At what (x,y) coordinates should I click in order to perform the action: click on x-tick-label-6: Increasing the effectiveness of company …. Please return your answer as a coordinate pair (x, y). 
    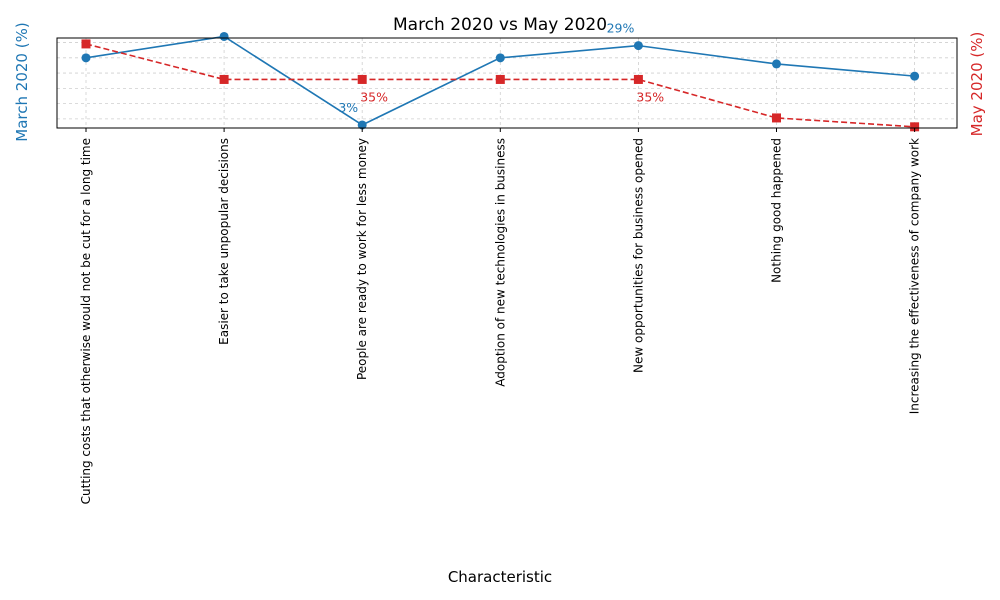
    Looking at the image, I should click on (915, 276).